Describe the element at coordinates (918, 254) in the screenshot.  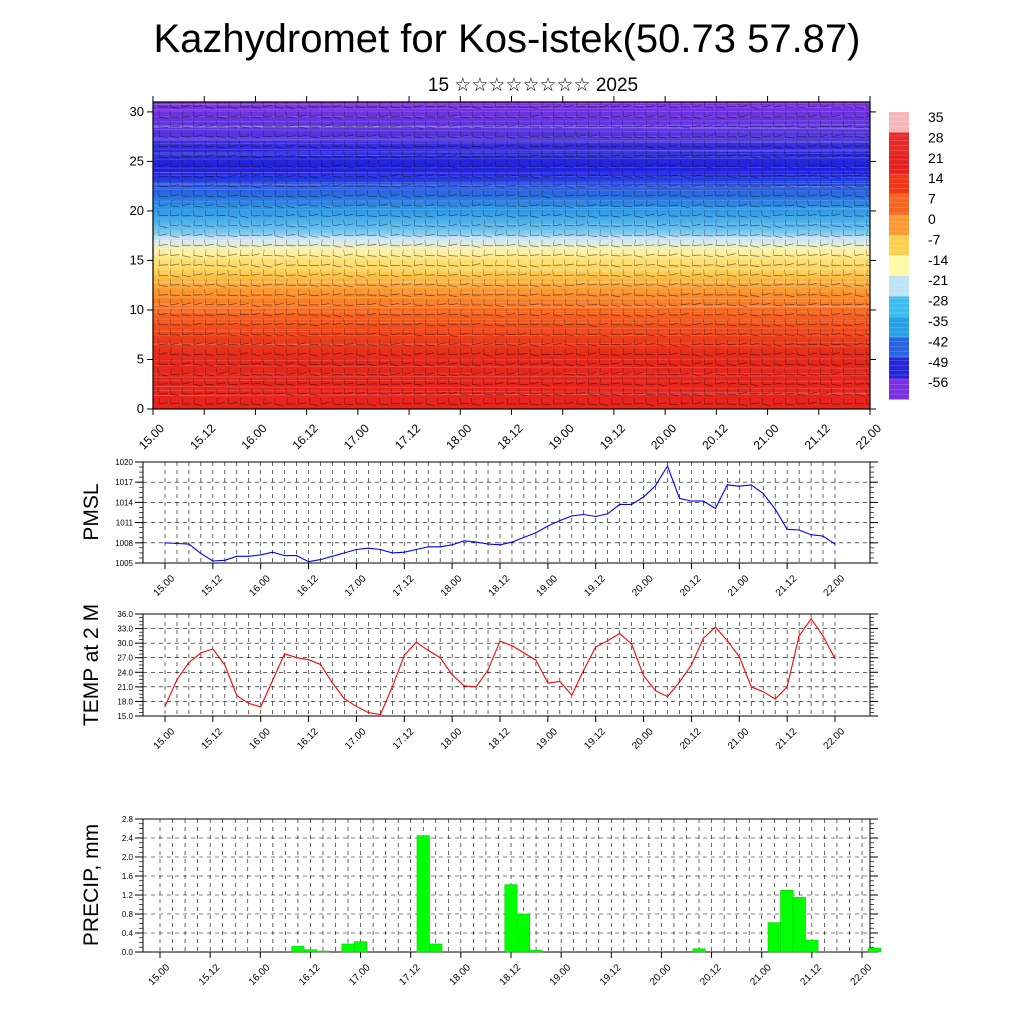
I see `colorbar: 35 28 21 14 7 0 -7 -14 -21 -28 -35 -42 -49 -56` at that location.